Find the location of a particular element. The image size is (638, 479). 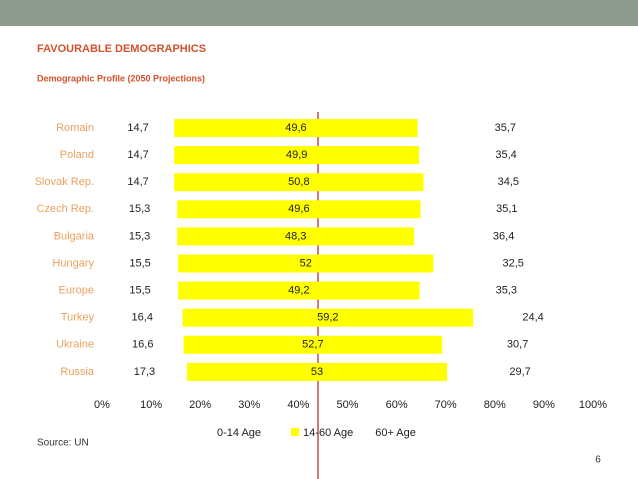

value-label: 52 is located at coordinates (306, 263).